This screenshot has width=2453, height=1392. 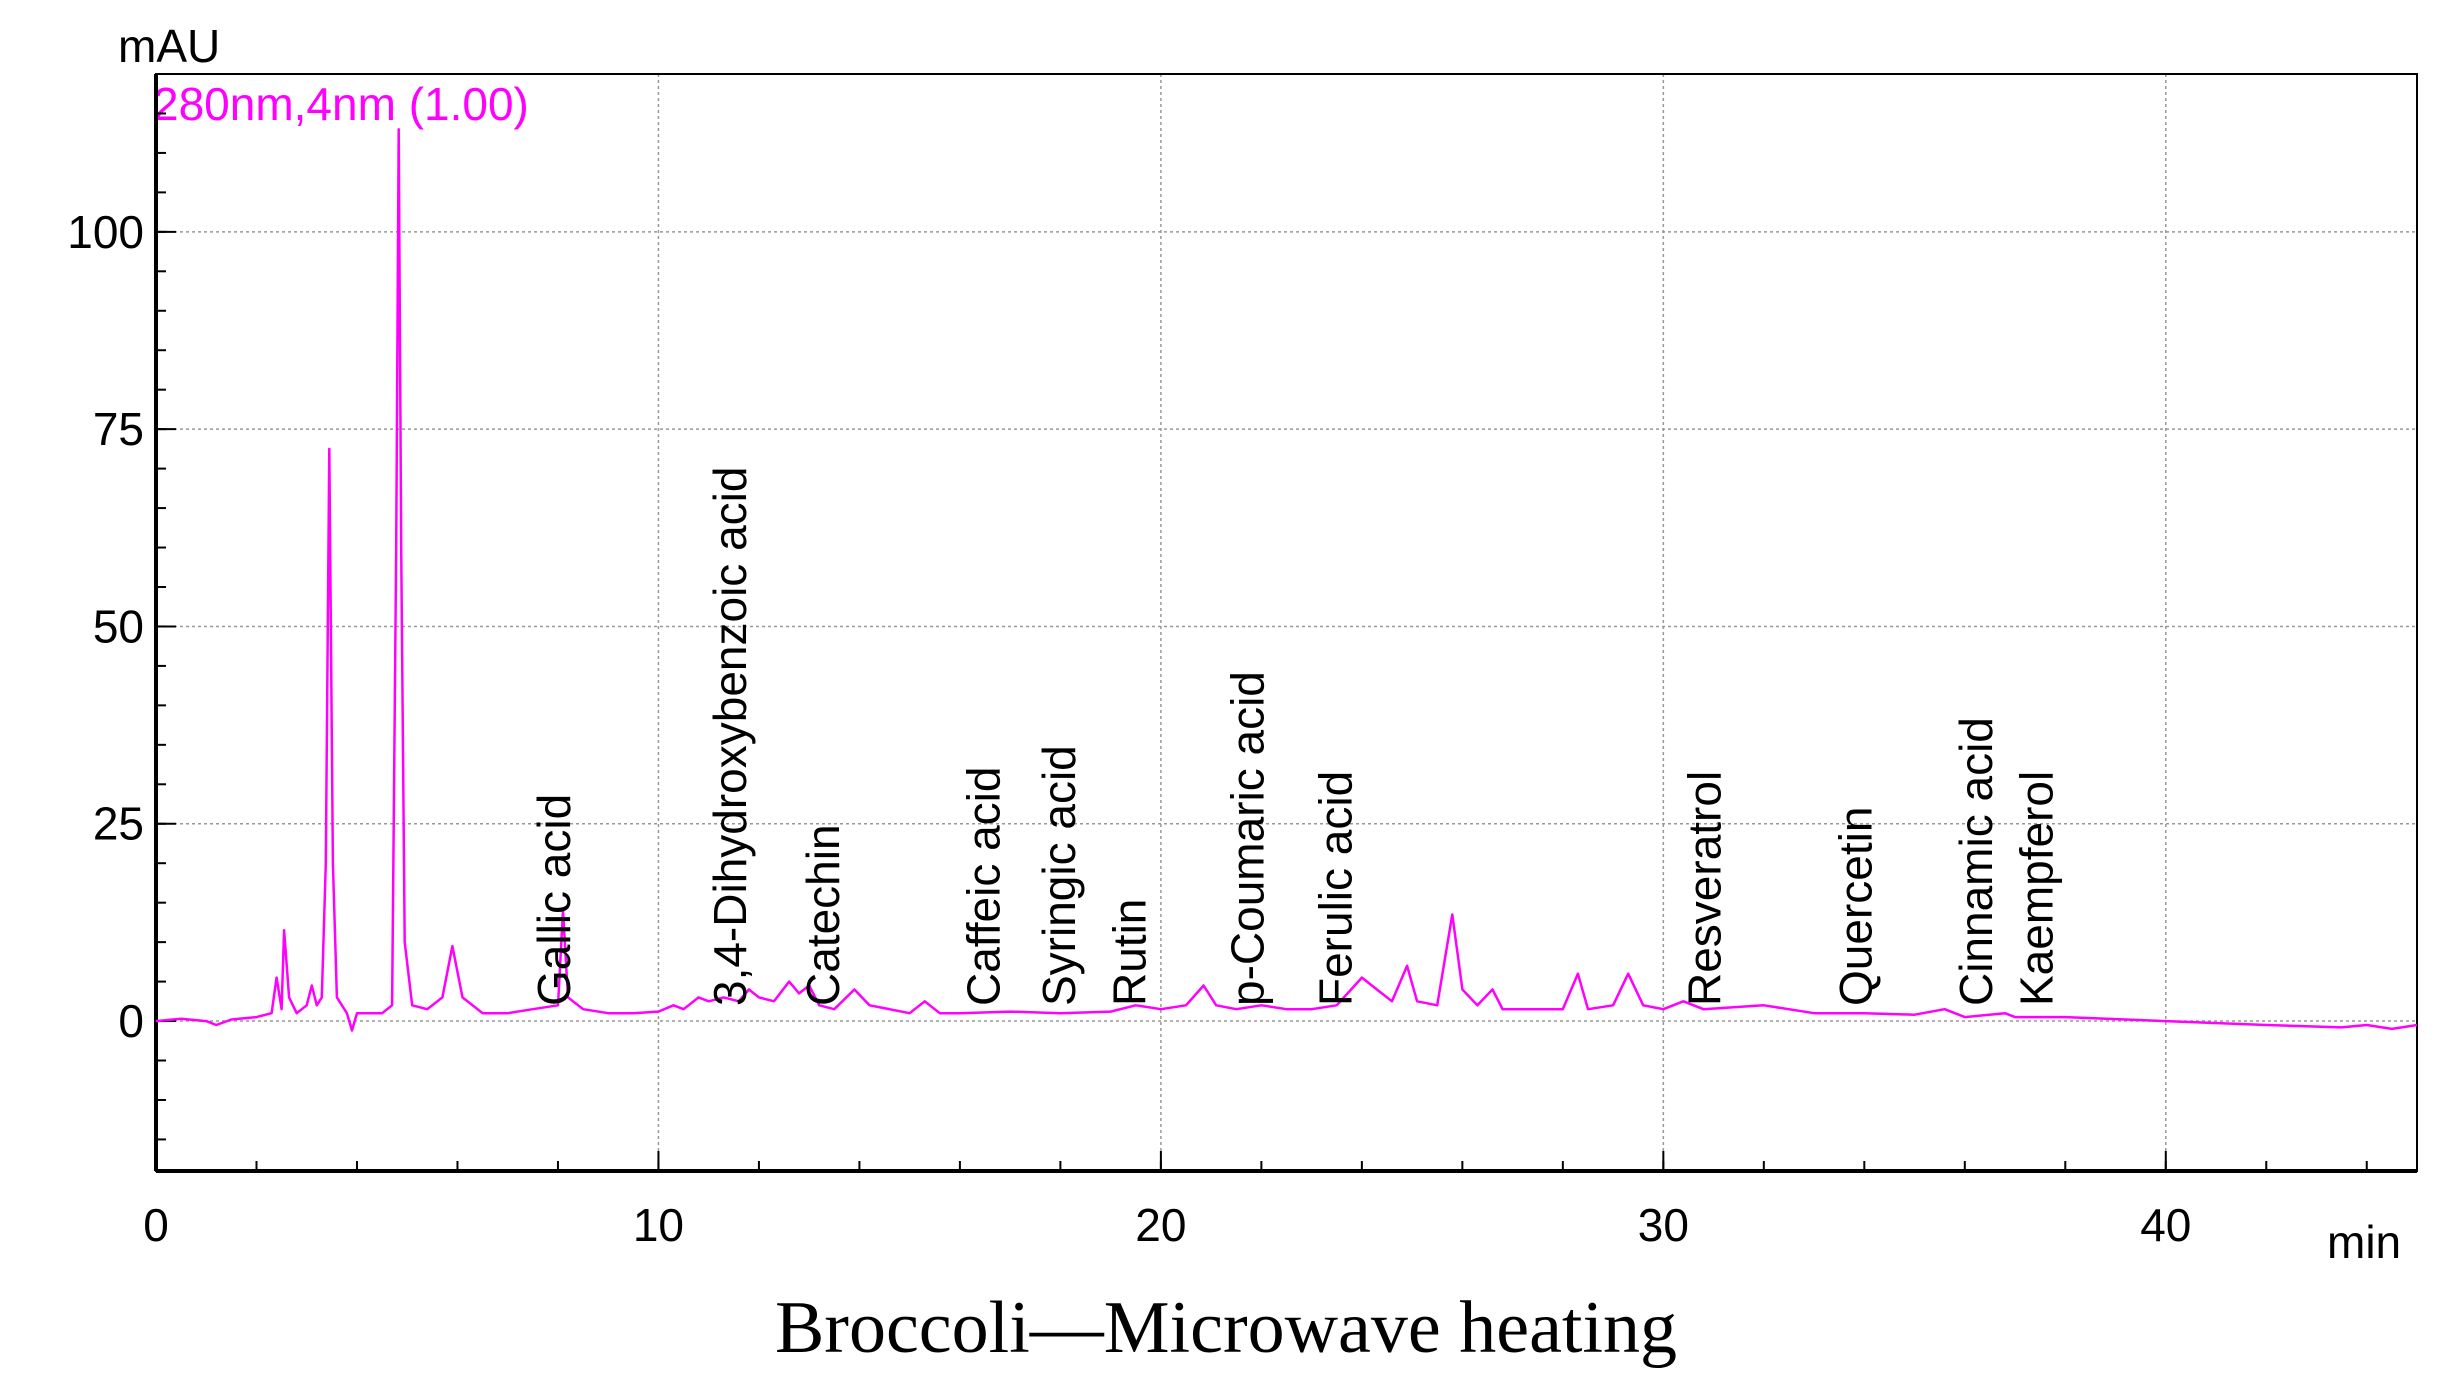 What do you see at coordinates (823, 915) in the screenshot?
I see `peak-label: Catechin` at bounding box center [823, 915].